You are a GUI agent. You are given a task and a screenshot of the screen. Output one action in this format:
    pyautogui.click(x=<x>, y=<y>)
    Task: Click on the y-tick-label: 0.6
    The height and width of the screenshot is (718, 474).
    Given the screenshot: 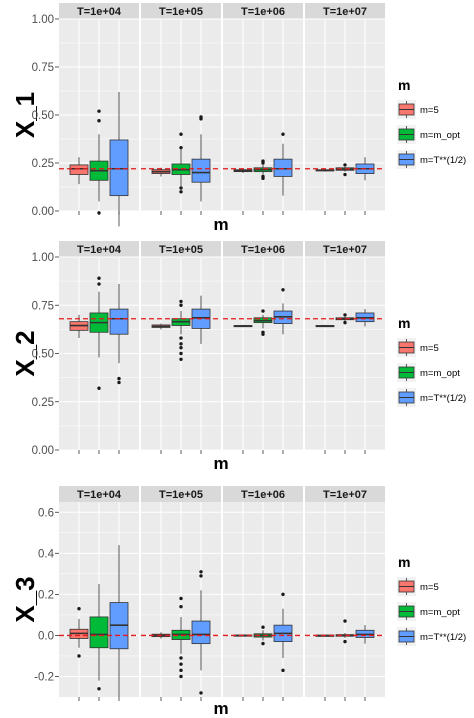 What is the action you would take?
    pyautogui.click(x=46, y=513)
    